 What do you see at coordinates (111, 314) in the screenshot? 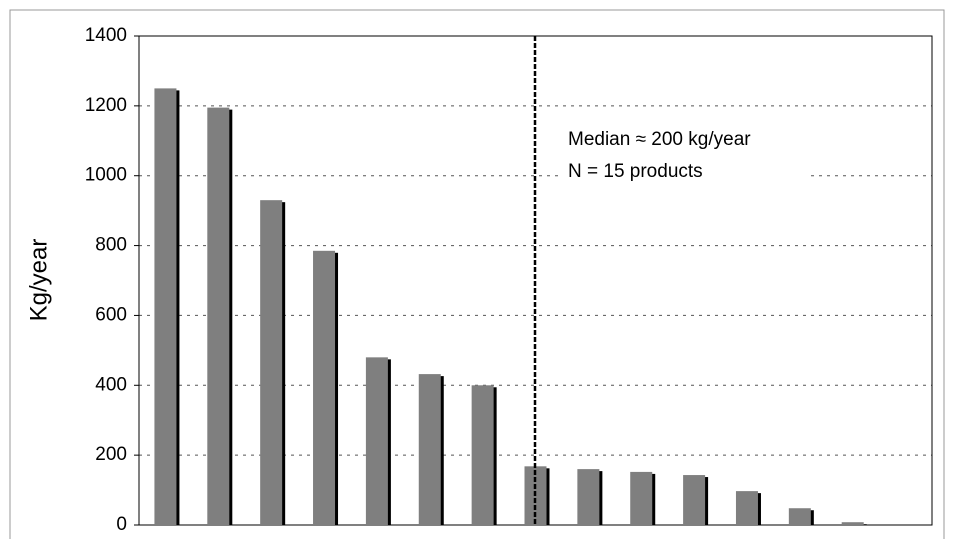
I see `y-tick-label: 600` at bounding box center [111, 314].